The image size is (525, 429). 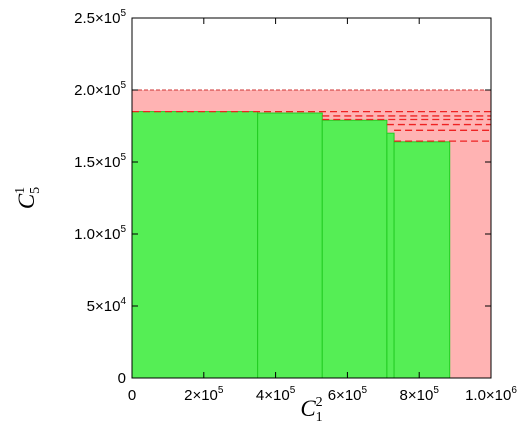 I want to click on x-tick-label-3: 6×10⁵, so click(x=348, y=394).